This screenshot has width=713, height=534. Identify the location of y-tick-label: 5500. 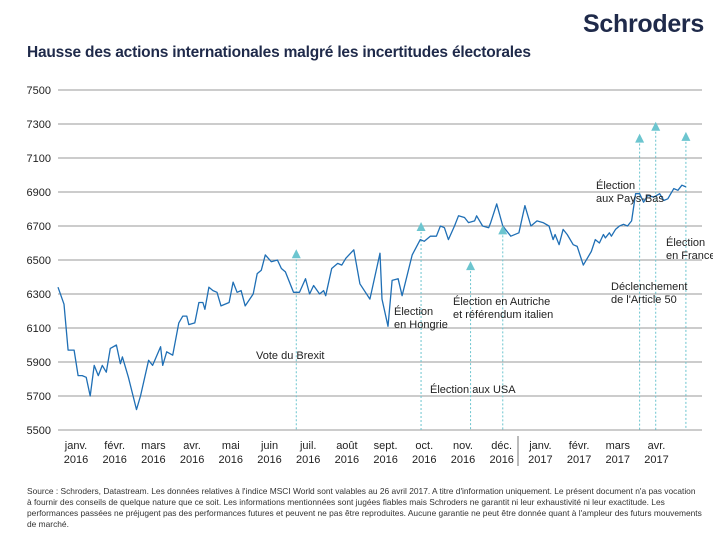
(39, 431).